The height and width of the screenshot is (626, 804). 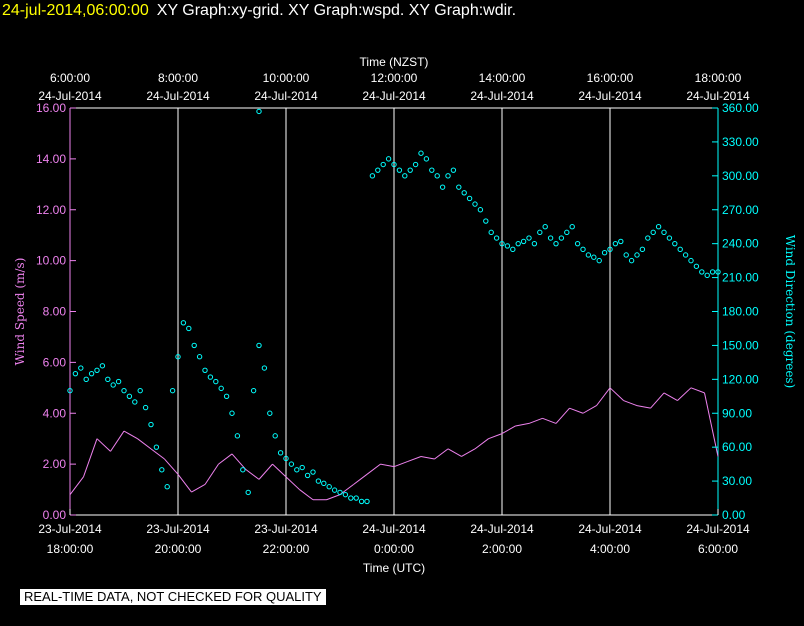 What do you see at coordinates (740, 244) in the screenshot?
I see `right-tick-label: 240.00` at bounding box center [740, 244].